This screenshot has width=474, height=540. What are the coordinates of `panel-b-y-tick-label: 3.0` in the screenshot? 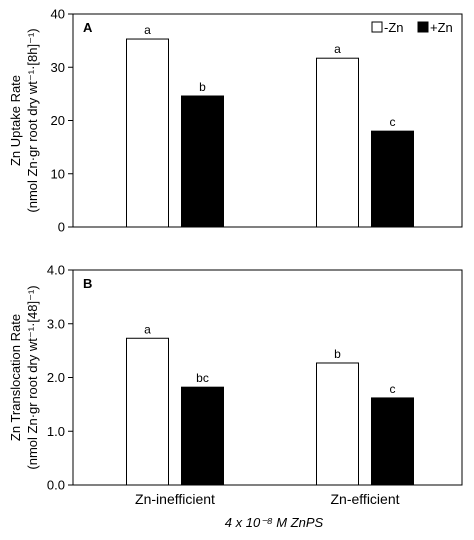 It's located at (56, 323).